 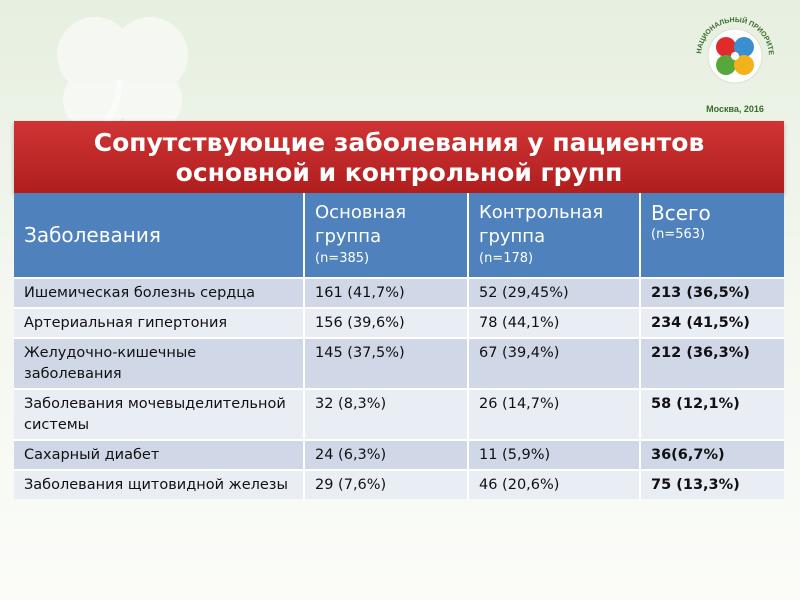 I want to click on cell-main: 161 (41,7%), so click(x=386, y=292).